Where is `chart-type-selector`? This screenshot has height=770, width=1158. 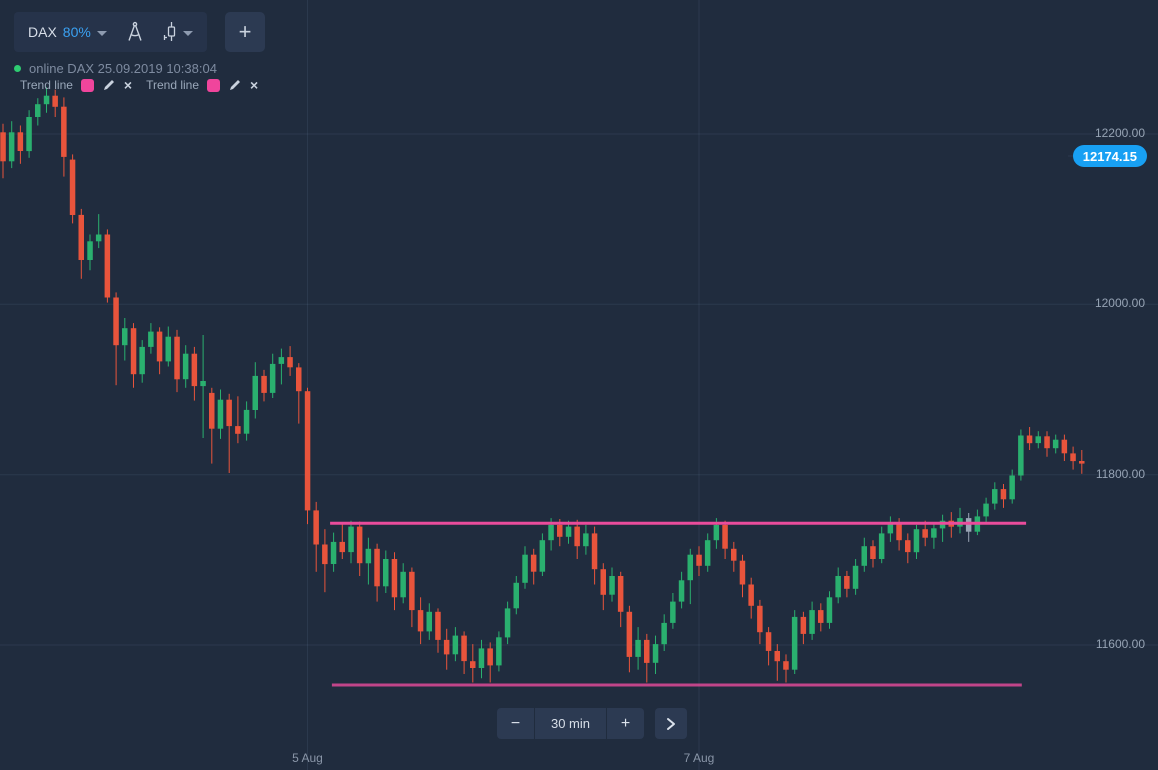
chart-type-selector is located at coordinates (178, 32).